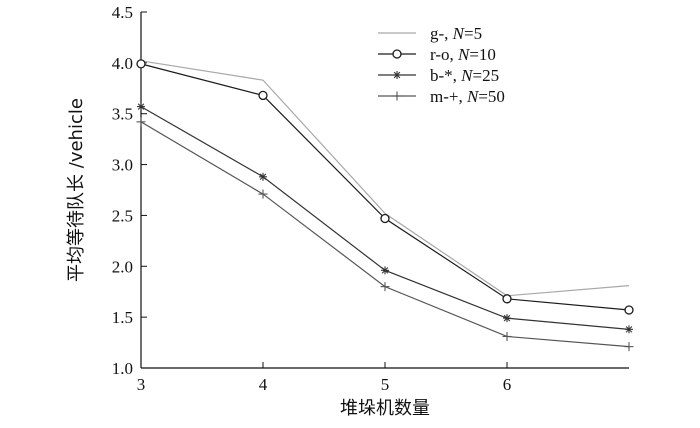 The image size is (700, 428). What do you see at coordinates (122, 317) in the screenshot?
I see `y-tick-label: 1.5` at bounding box center [122, 317].